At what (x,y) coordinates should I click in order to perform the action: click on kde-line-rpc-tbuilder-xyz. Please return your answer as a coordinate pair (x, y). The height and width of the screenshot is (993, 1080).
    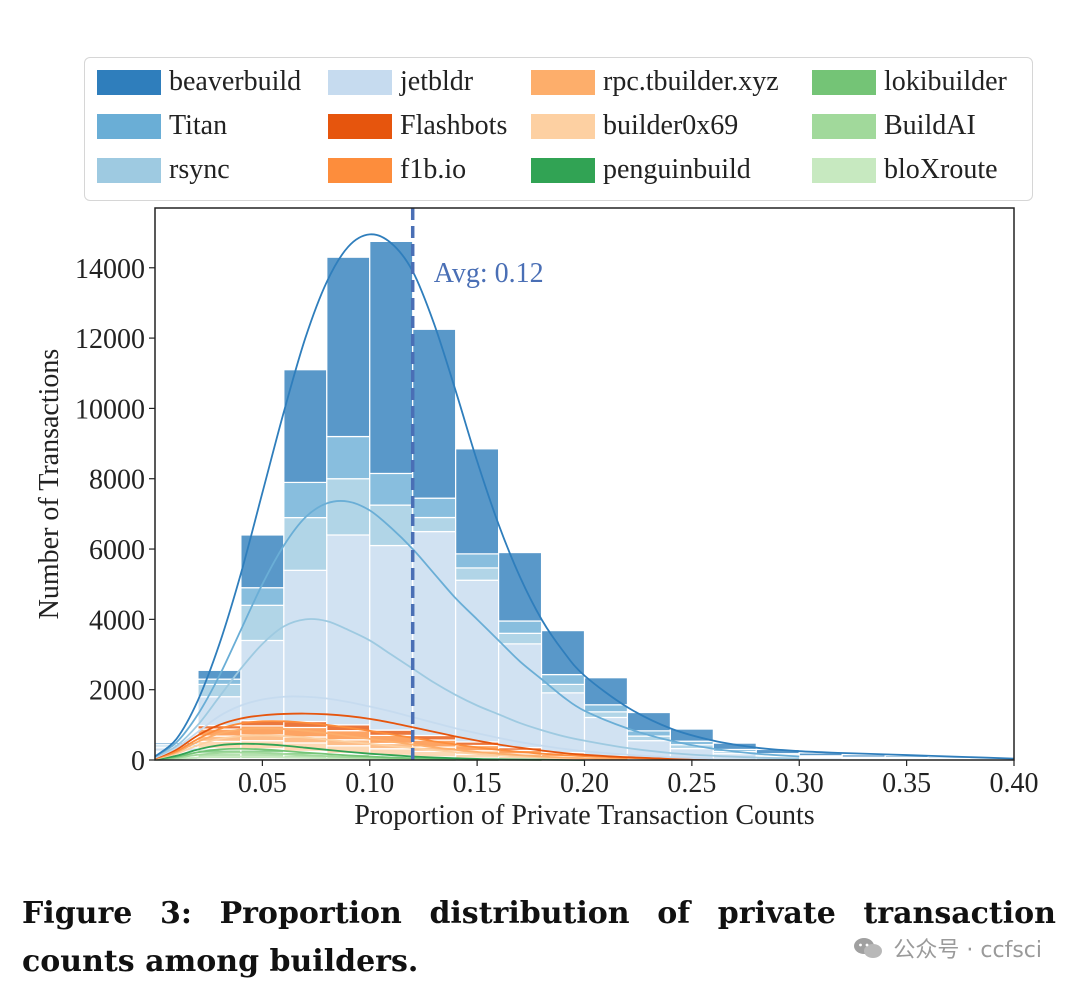
    Looking at the image, I should click on (391, 744).